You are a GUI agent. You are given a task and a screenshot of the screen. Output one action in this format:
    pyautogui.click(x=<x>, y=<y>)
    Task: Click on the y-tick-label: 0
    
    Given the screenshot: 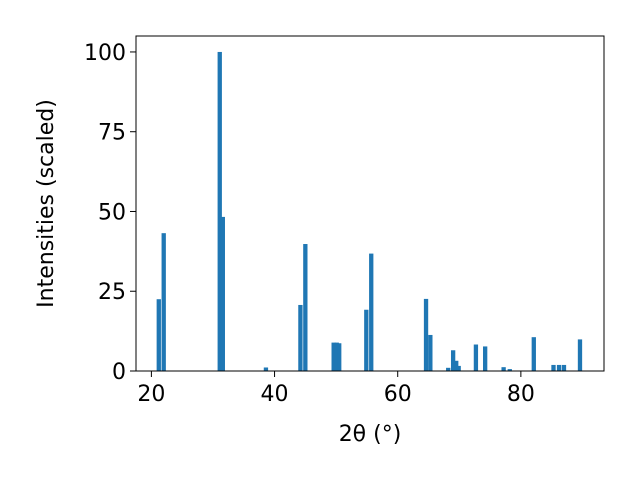 What is the action you would take?
    pyautogui.click(x=119, y=372)
    